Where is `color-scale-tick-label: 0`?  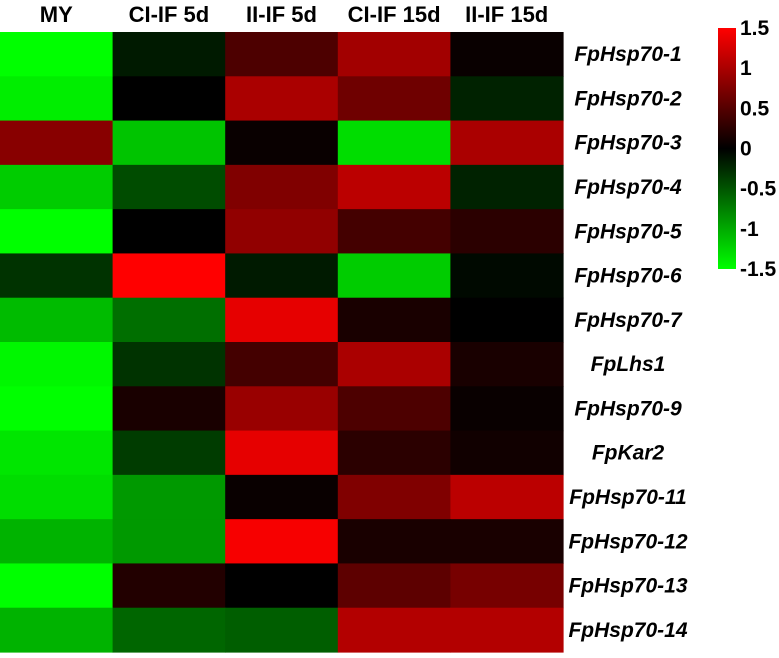 color-scale-tick-label: 0 is located at coordinates (746, 149).